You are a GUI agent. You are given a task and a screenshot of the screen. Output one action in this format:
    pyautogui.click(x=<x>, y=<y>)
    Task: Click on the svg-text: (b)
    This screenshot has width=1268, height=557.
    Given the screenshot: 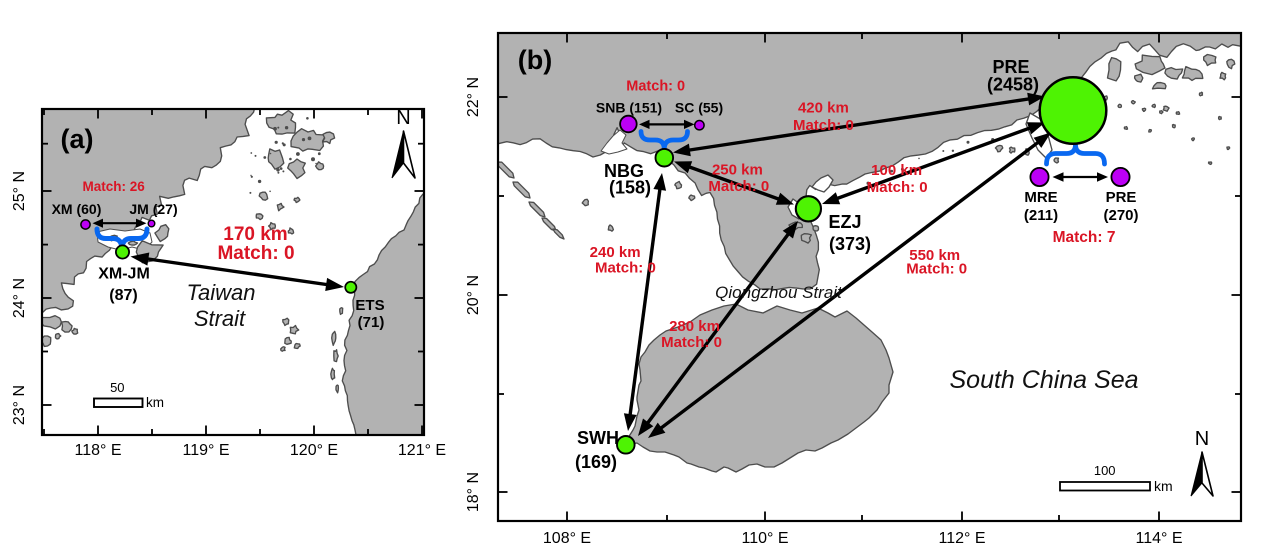 What is the action you would take?
    pyautogui.click(x=535, y=60)
    